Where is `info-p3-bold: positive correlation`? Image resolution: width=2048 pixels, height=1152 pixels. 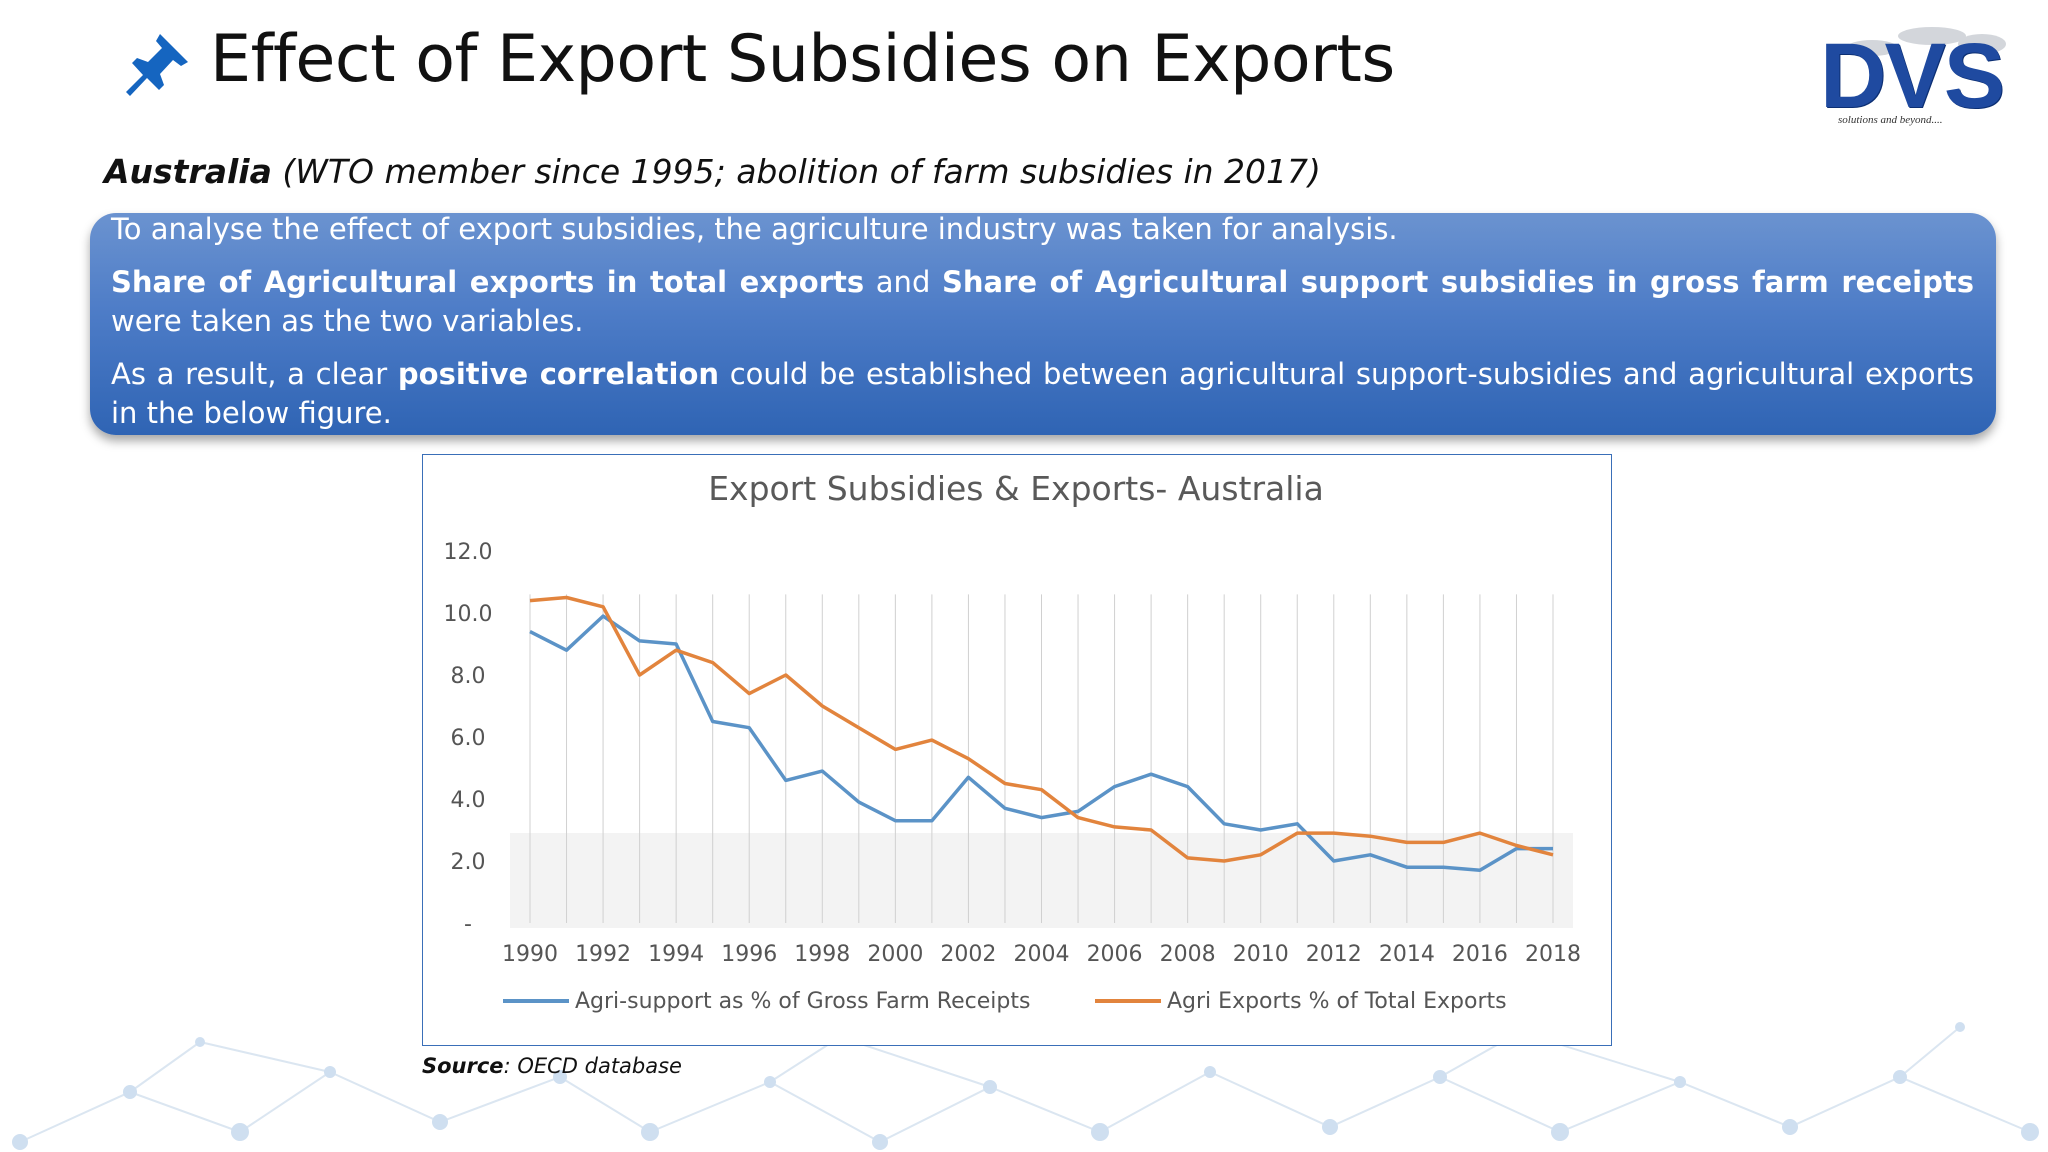 info-p3-bold: positive correlation is located at coordinates (558, 374).